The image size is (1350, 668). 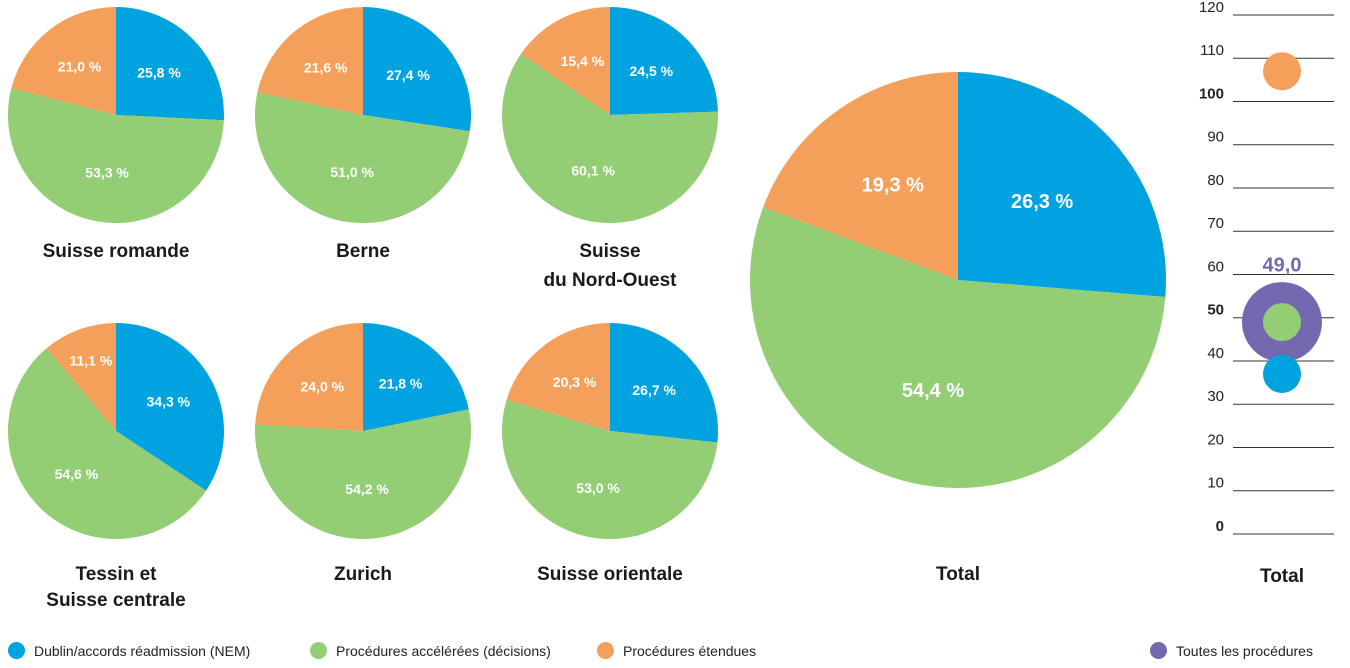 What do you see at coordinates (690, 650) in the screenshot?
I see `legend-label-extended: Procédures étendues` at bounding box center [690, 650].